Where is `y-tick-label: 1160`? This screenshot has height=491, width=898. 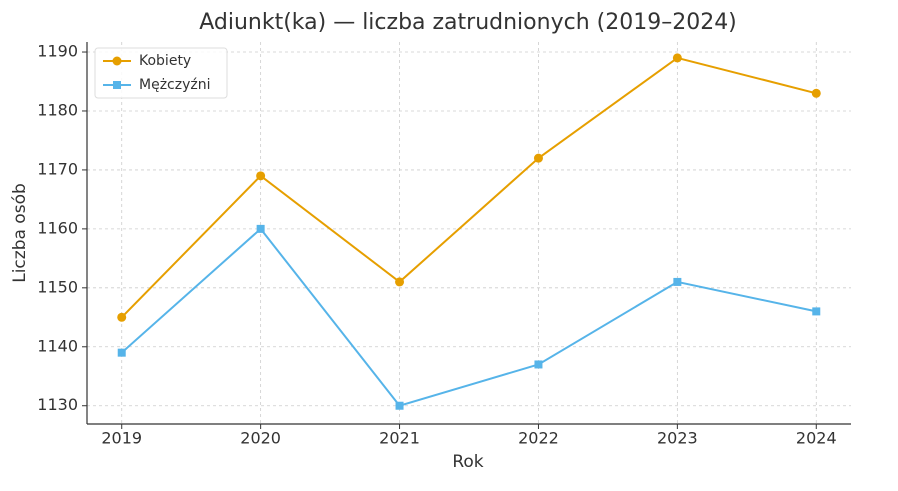 y-tick-label: 1160 is located at coordinates (57, 227).